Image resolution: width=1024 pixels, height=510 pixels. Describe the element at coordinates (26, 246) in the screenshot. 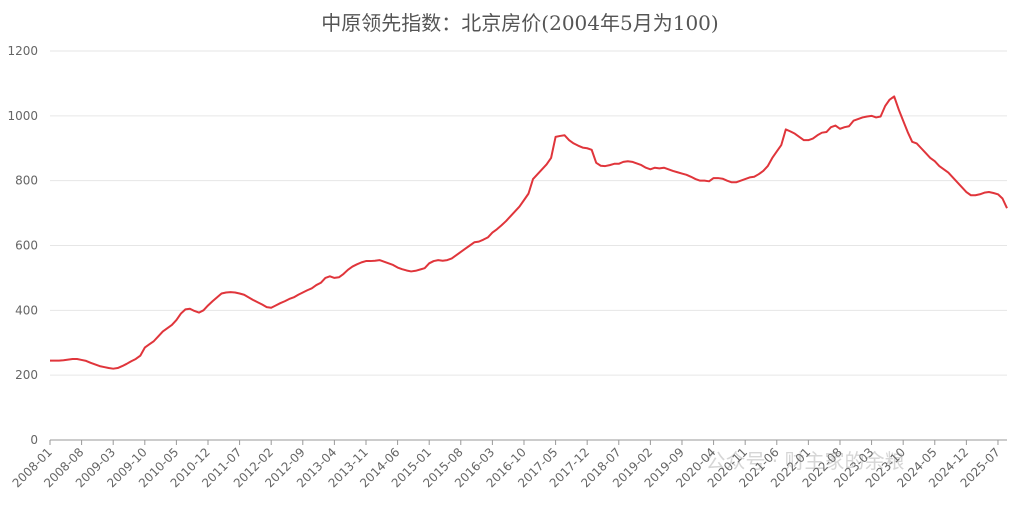

I see `y-tick-label: 600` at that location.